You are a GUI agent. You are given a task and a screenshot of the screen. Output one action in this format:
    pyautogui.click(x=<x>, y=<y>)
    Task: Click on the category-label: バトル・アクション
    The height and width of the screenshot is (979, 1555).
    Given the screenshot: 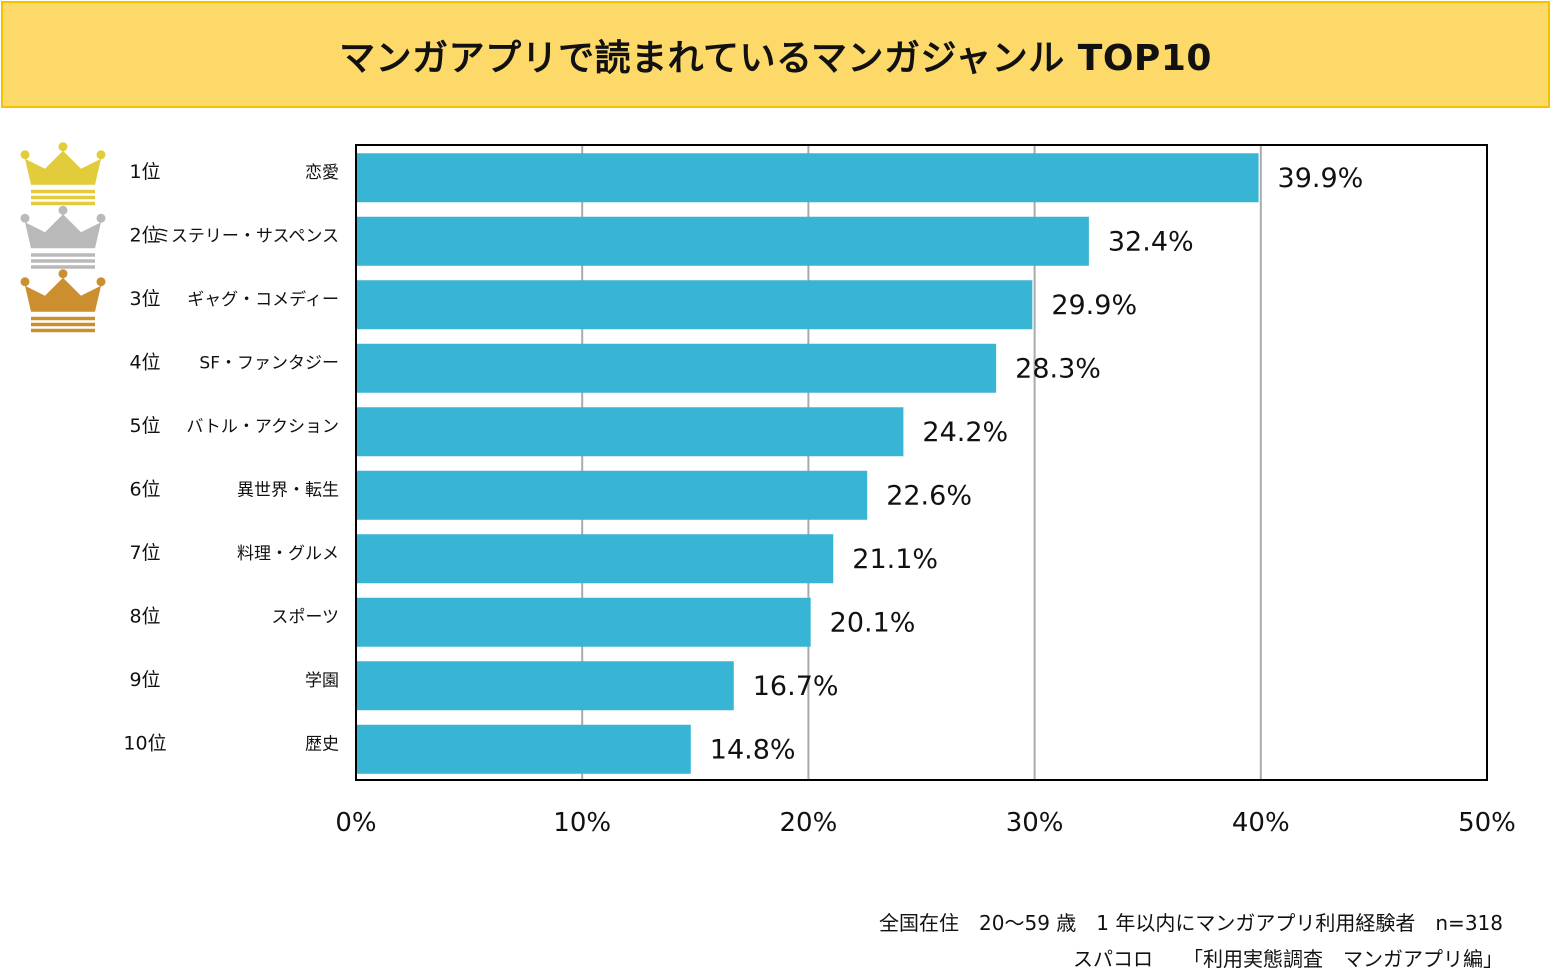 What is the action you would take?
    pyautogui.click(x=262, y=427)
    